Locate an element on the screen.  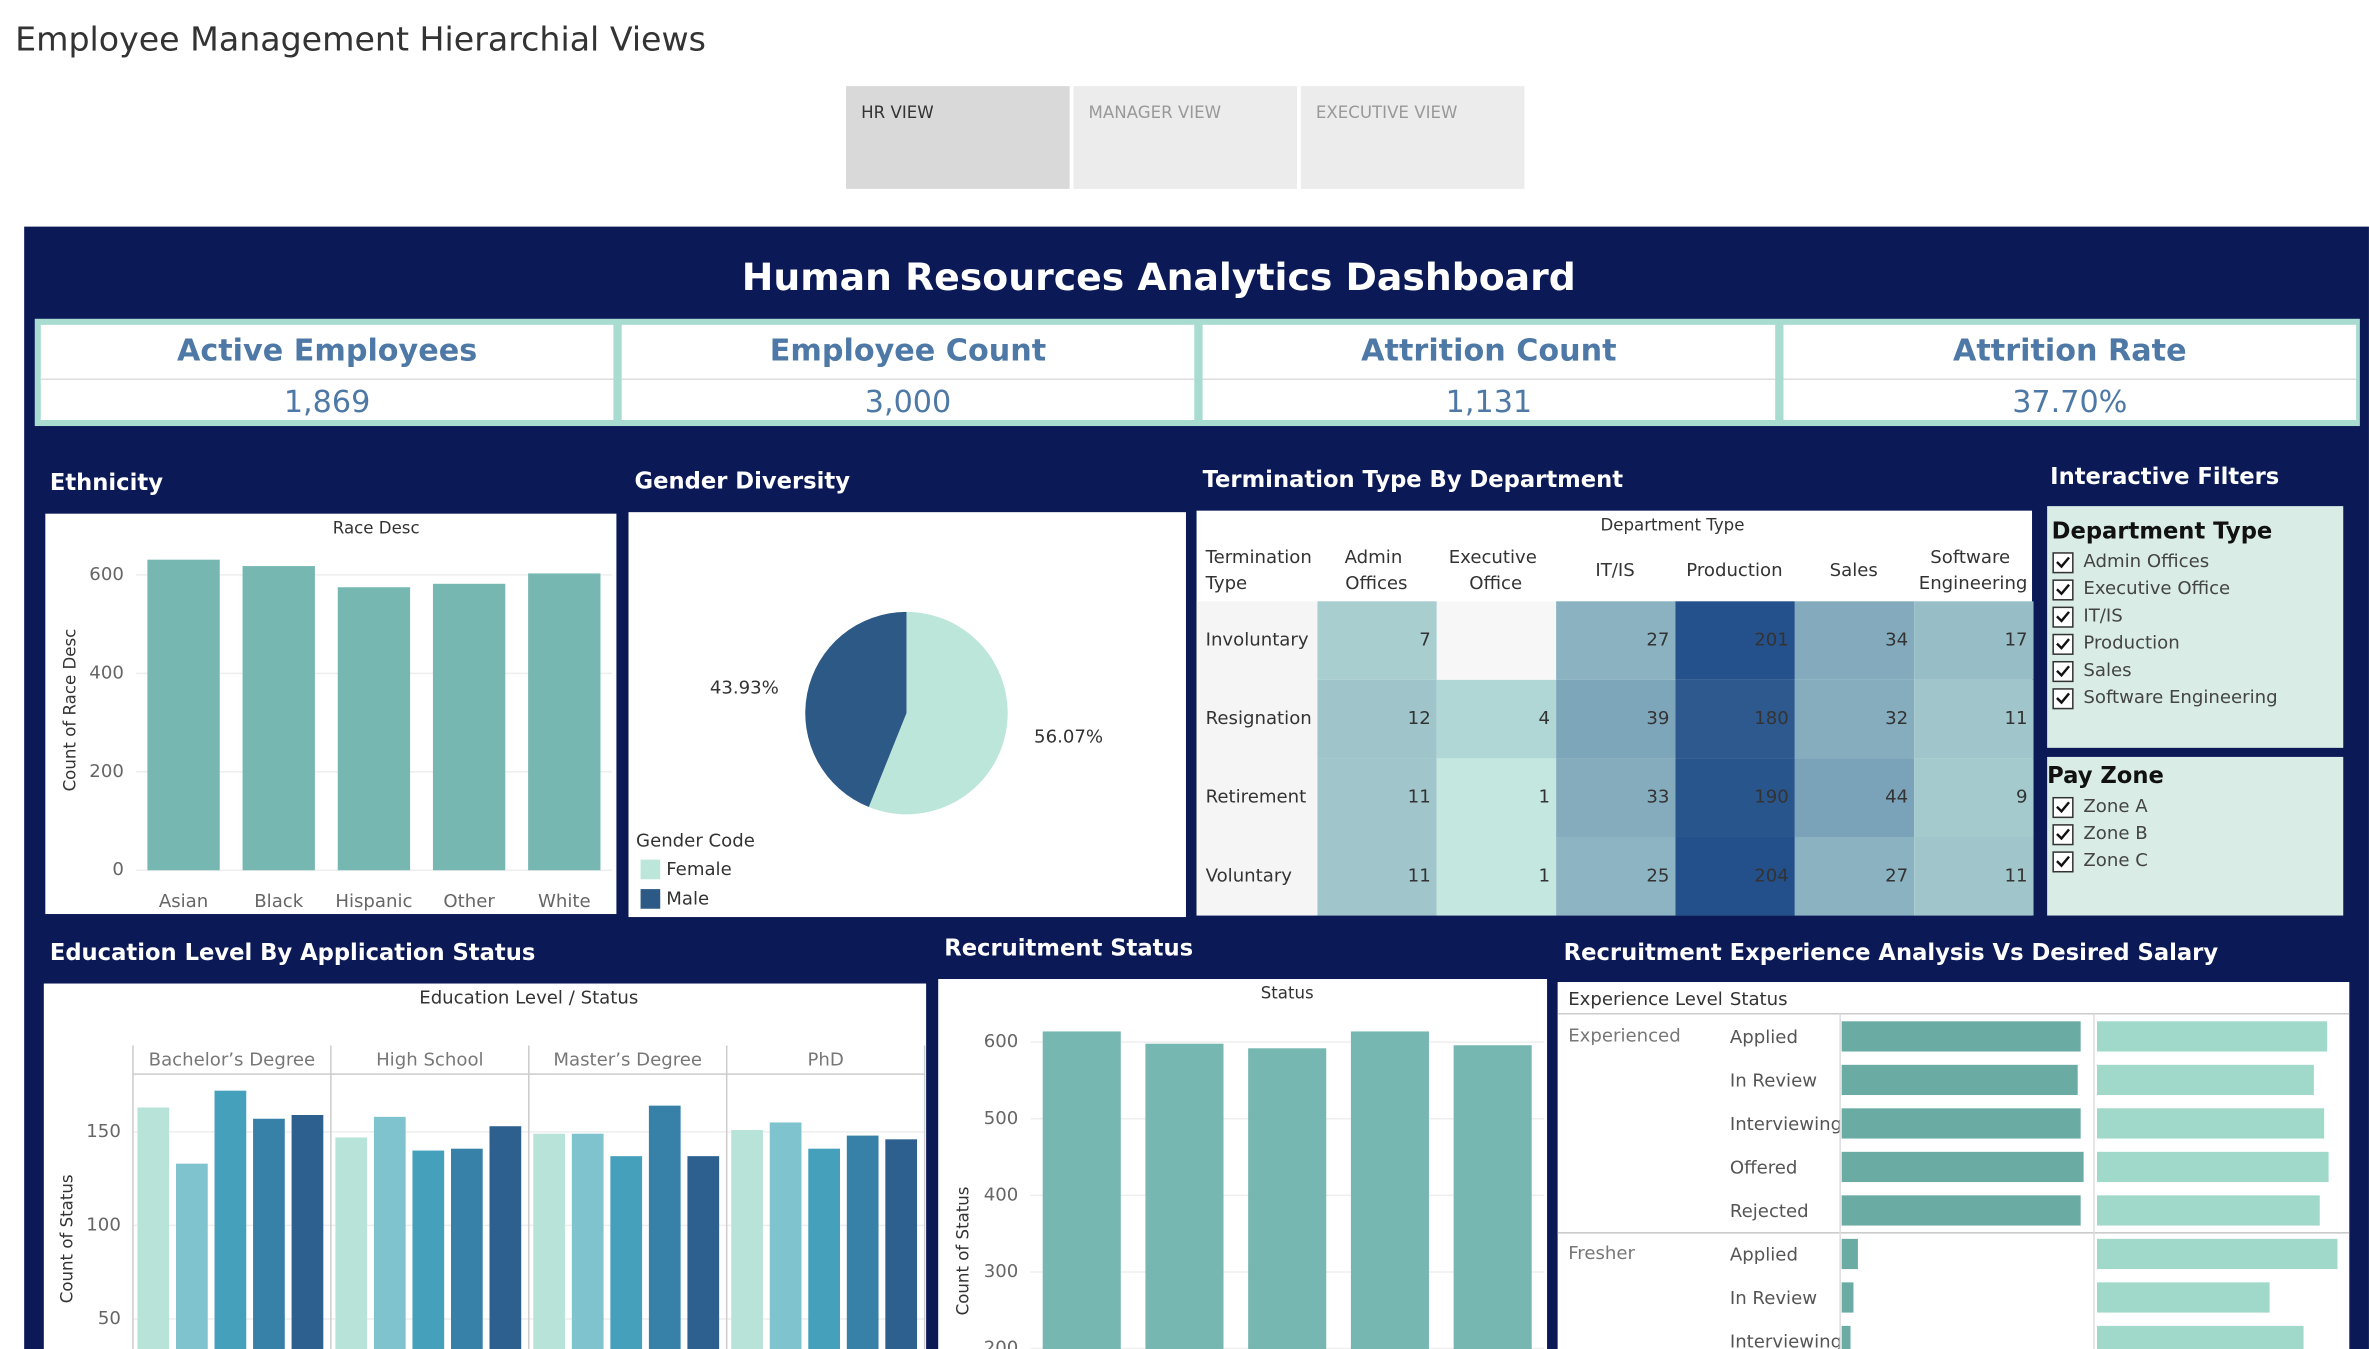
kpi-label: Attrition Count is located at coordinates (1488, 351).